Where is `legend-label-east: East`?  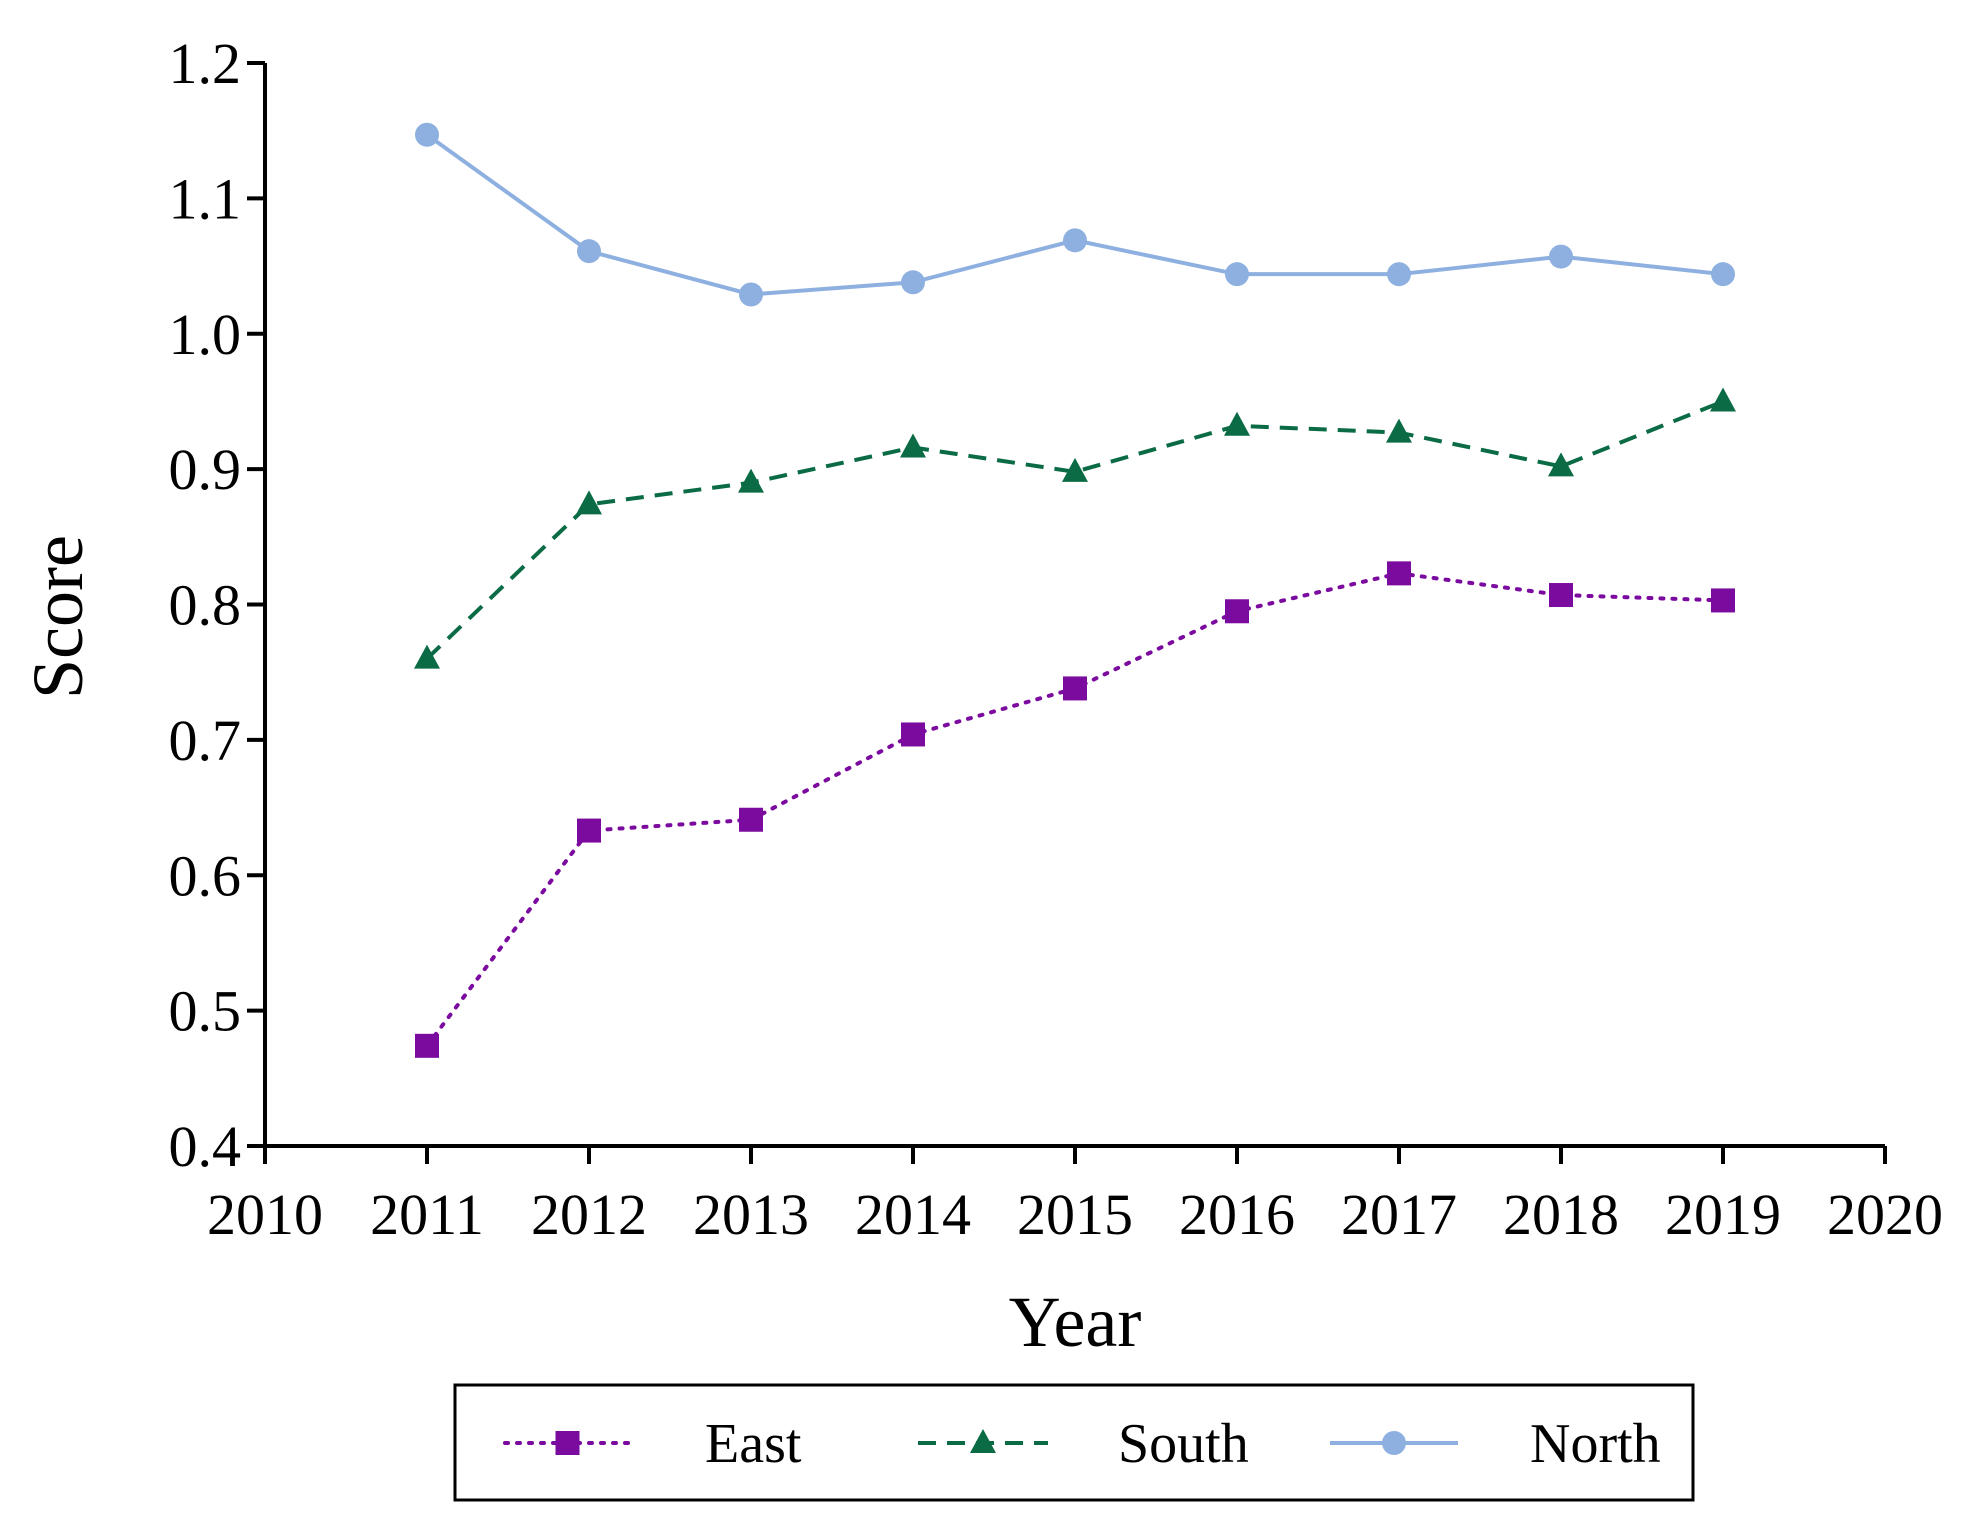 legend-label-east: East is located at coordinates (753, 1444).